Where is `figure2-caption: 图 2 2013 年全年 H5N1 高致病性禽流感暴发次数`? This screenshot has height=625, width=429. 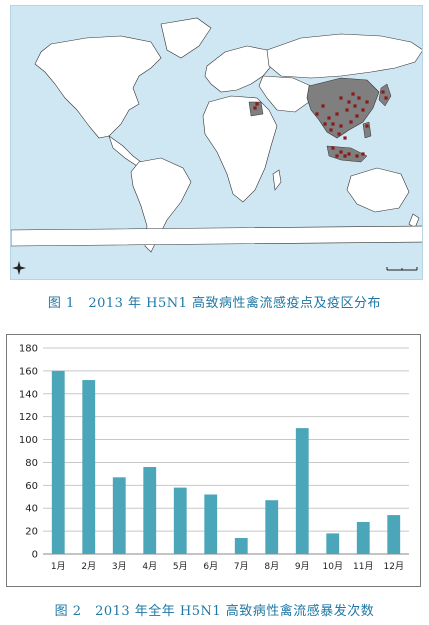 figure2-caption: 图 2 2013 年全年 H5N1 高致病性禽流感暴发次数 is located at coordinates (214, 611).